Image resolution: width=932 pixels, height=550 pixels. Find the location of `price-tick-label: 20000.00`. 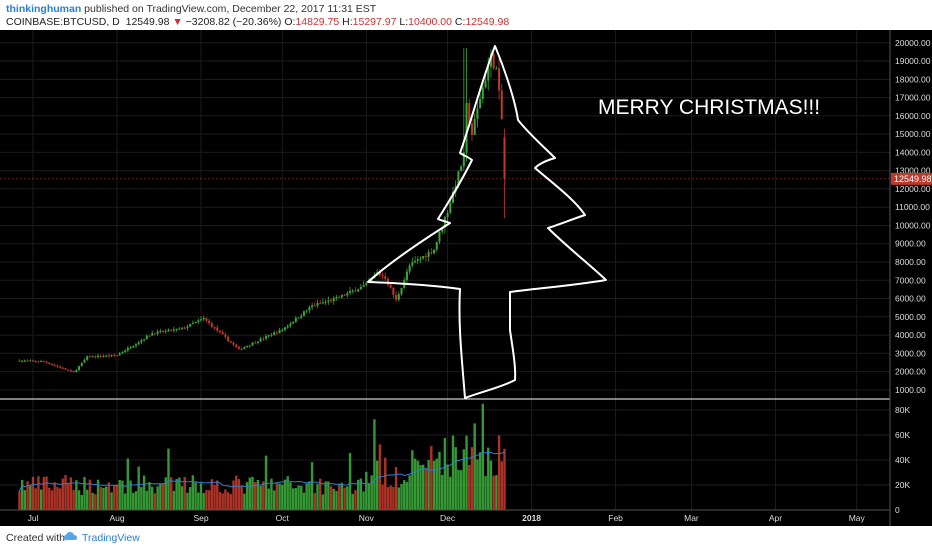

price-tick-label: 20000.00 is located at coordinates (913, 43).